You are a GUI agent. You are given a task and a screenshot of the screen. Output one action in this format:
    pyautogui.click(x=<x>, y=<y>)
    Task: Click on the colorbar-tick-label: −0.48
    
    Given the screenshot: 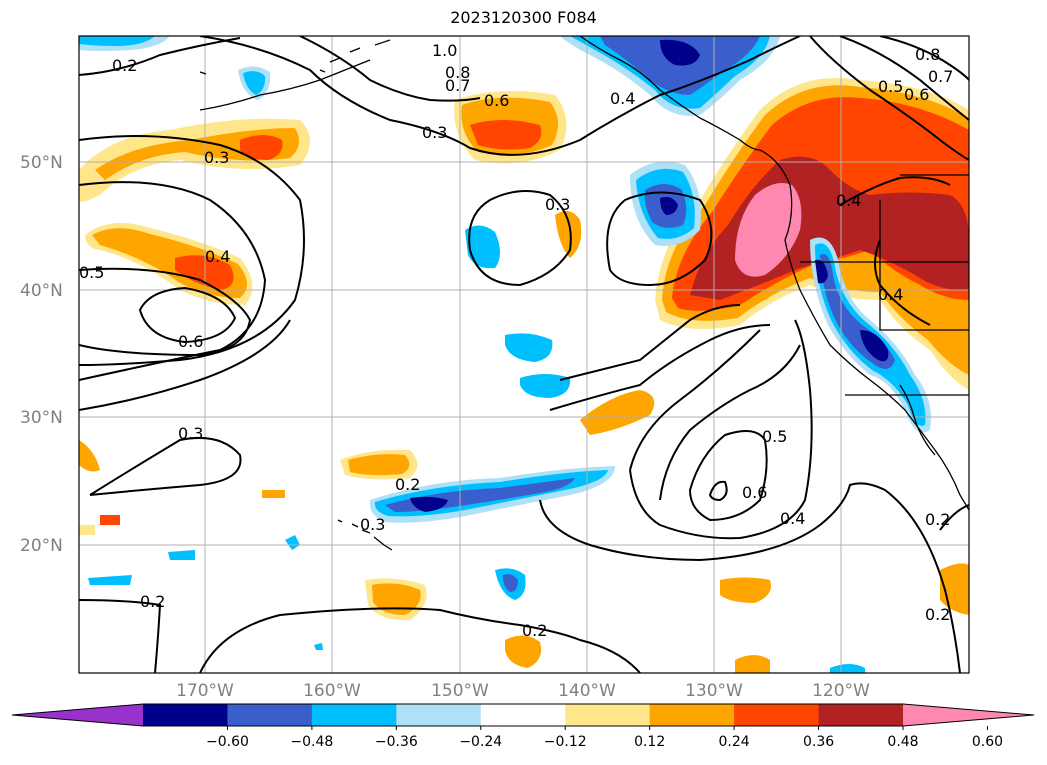 What is the action you would take?
    pyautogui.click(x=311, y=742)
    